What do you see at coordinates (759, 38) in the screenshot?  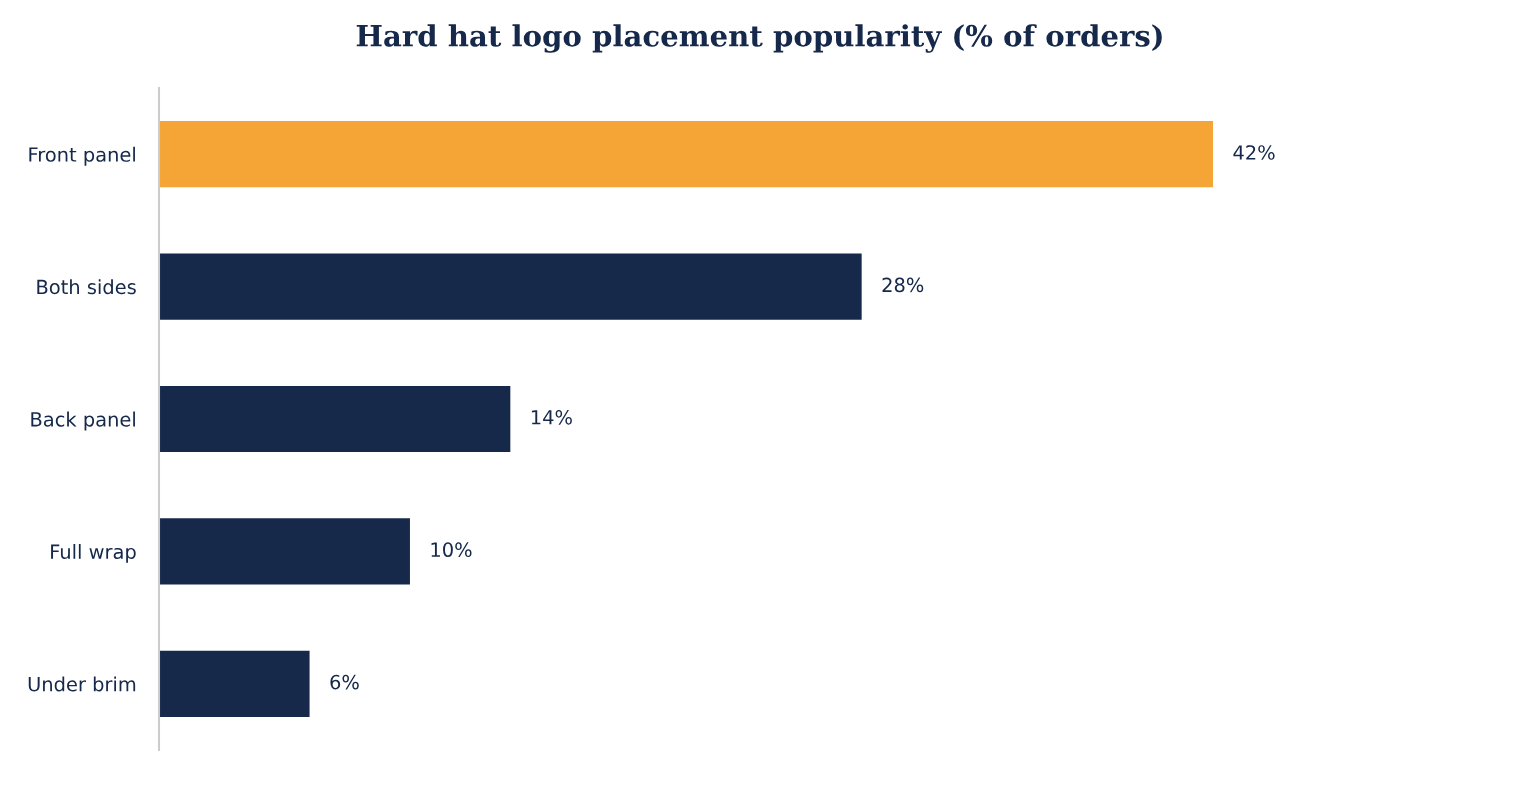 I see `chart-title: Hard hat logo placement popularity (% of orders)` at bounding box center [759, 38].